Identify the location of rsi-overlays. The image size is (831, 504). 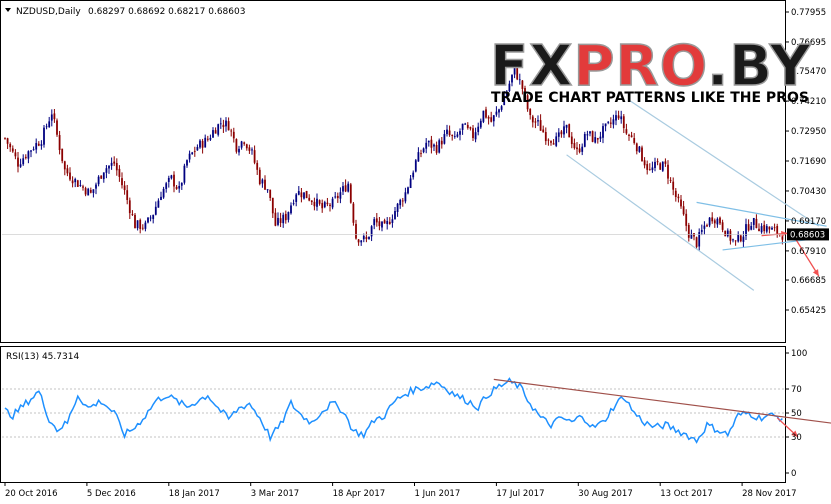
(662, 408).